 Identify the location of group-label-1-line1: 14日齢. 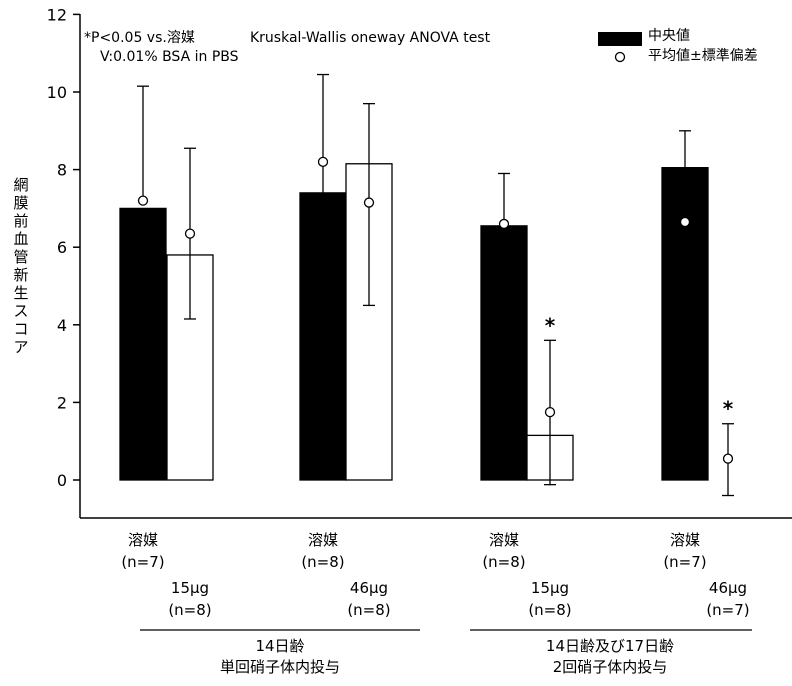
(280, 646).